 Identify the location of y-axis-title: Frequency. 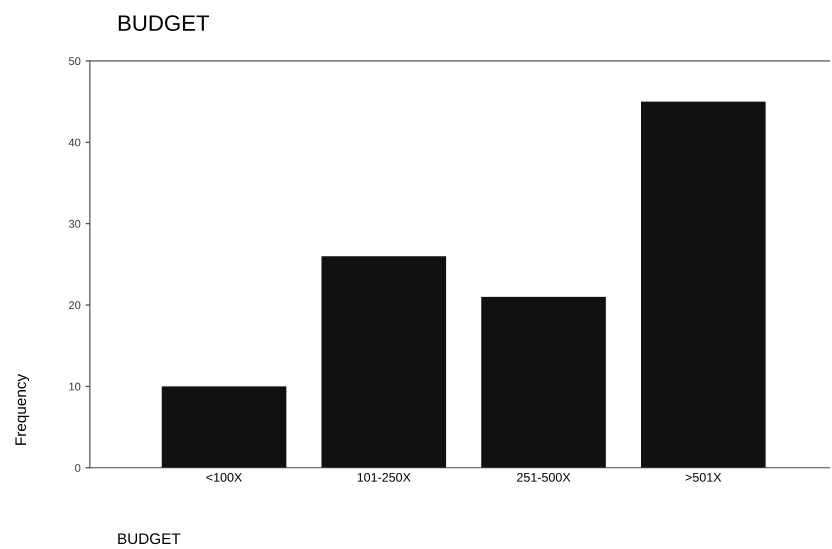
(22, 409).